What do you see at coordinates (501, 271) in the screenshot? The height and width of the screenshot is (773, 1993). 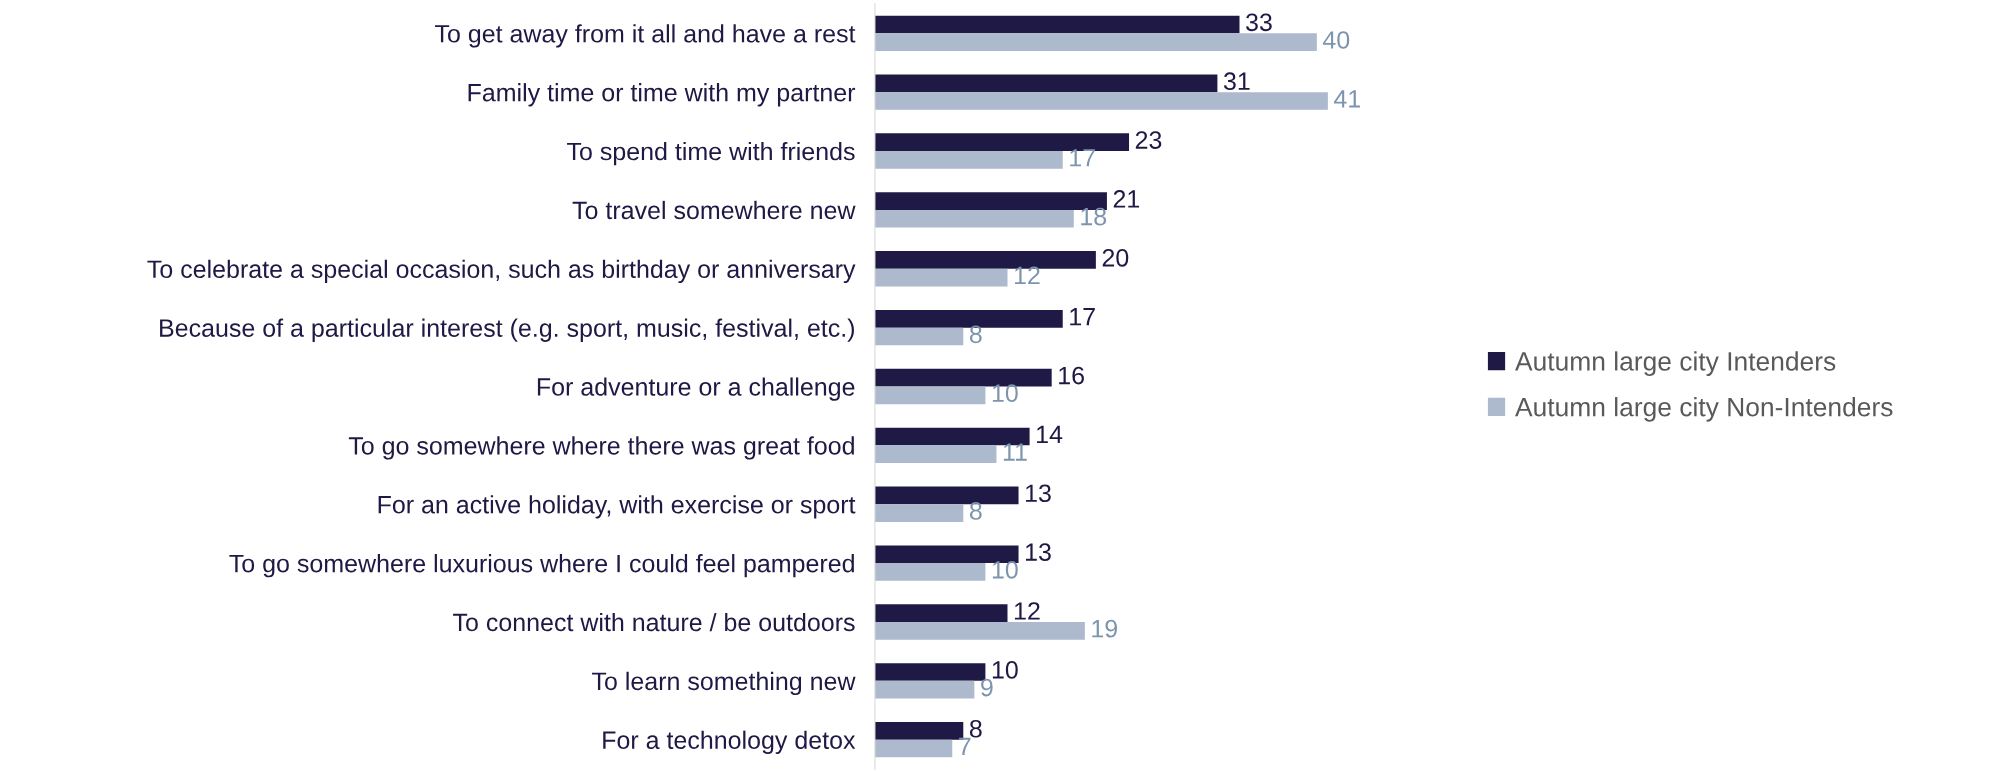 I see `y-tick-label: To celebrate a special occasion, such as birthday or anniversary` at bounding box center [501, 271].